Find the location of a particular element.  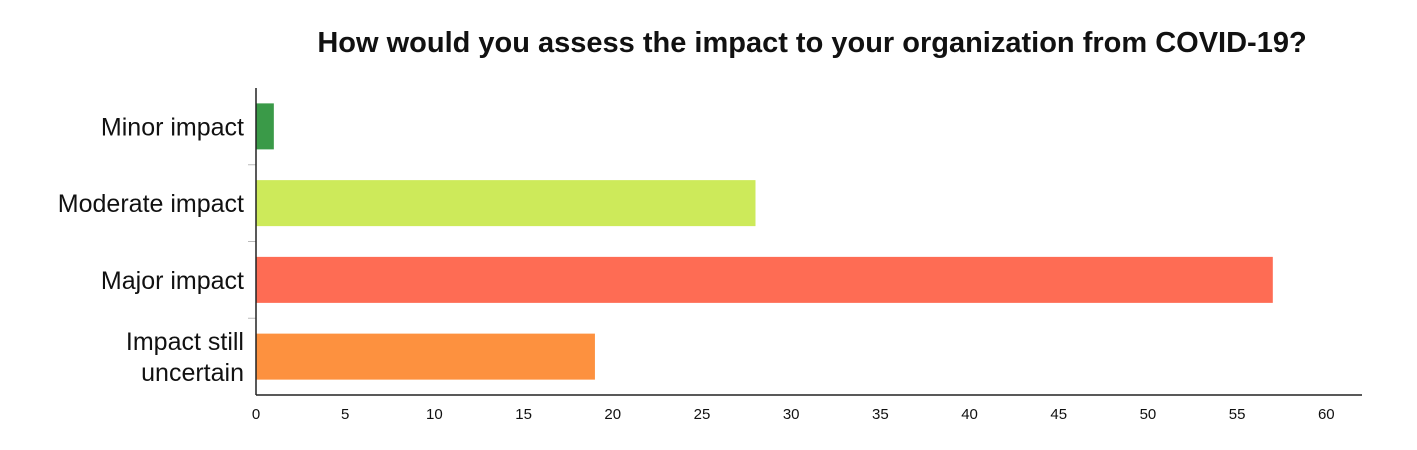

category-label-line: uncertain is located at coordinates (192, 373).